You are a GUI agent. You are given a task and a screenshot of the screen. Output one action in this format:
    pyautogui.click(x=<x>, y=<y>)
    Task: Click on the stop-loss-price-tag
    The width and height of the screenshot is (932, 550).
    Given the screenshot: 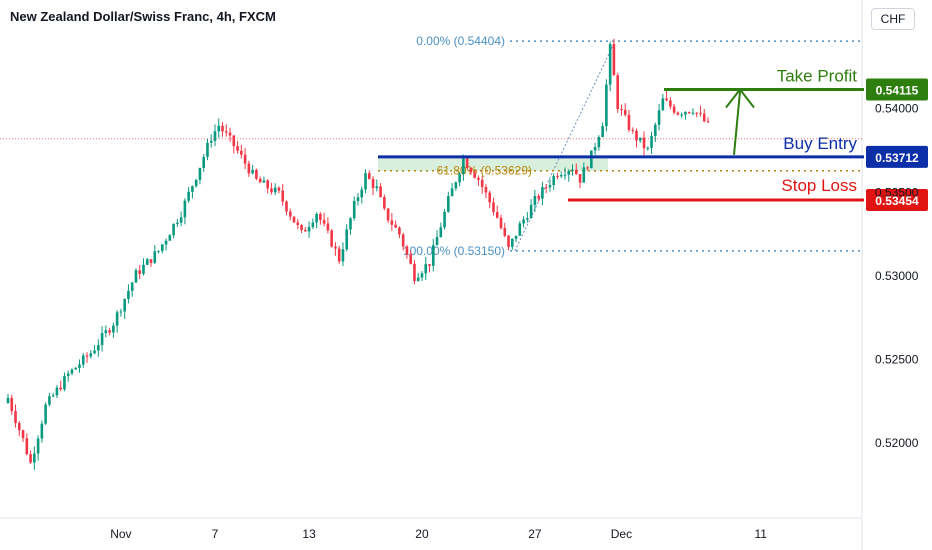 What is the action you would take?
    pyautogui.click(x=897, y=199)
    